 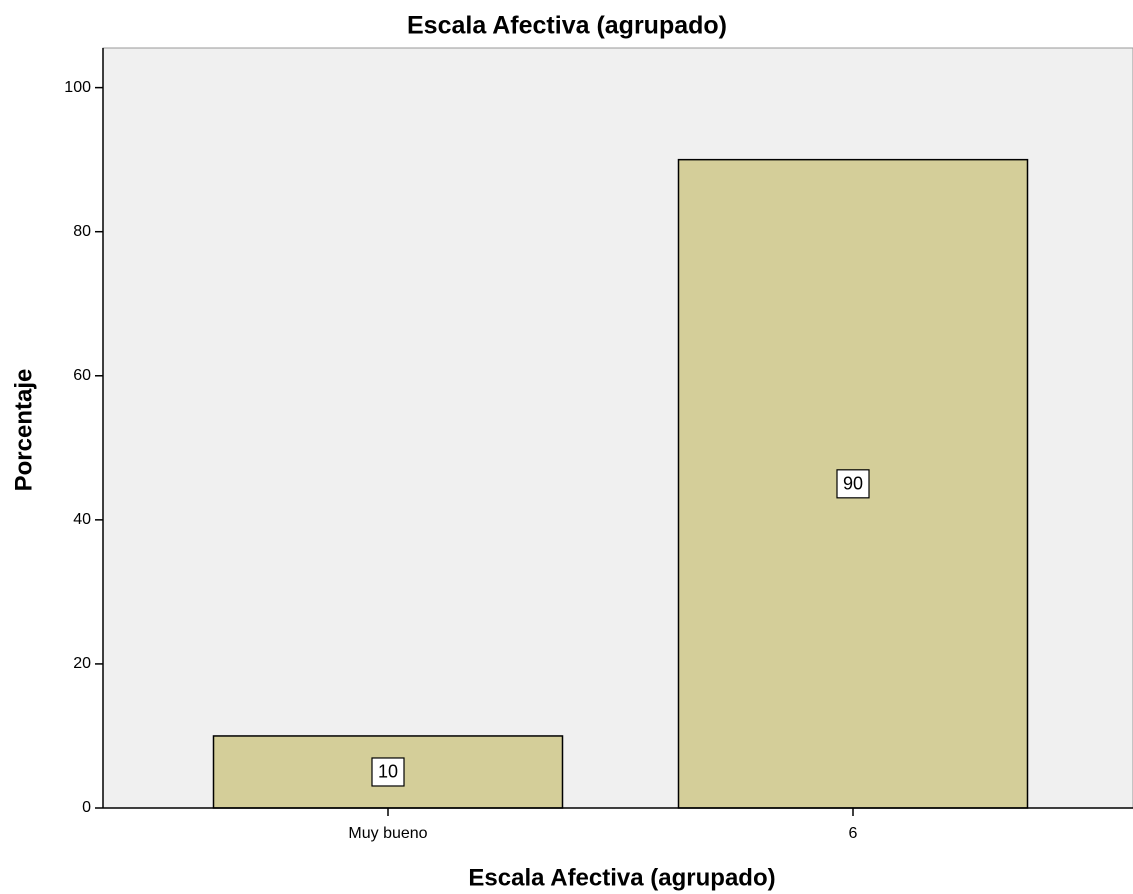 I want to click on x-tick-label: 6, so click(x=853, y=833).